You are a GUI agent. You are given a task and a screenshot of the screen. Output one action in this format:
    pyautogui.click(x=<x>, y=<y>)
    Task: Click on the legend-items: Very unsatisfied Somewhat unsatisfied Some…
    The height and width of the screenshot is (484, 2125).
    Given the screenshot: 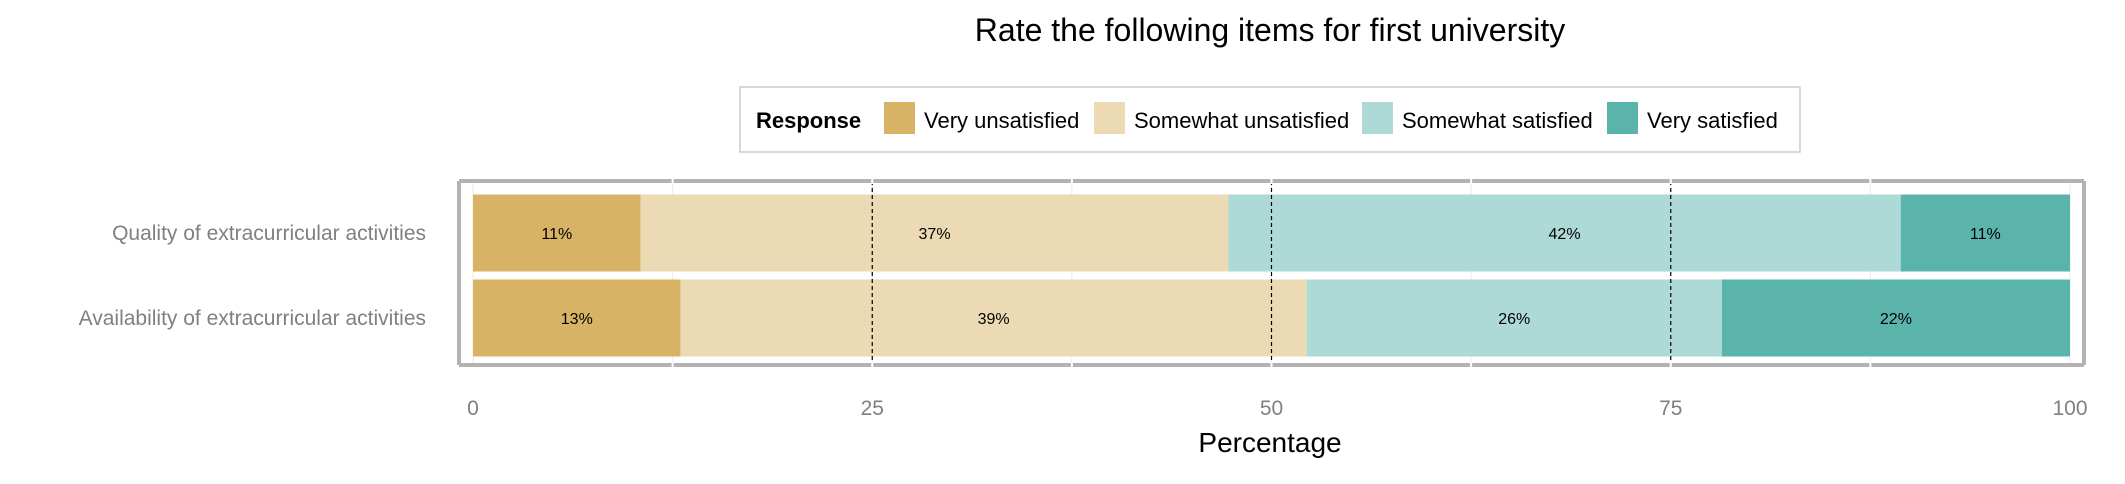 What is the action you would take?
    pyautogui.click(x=1331, y=118)
    